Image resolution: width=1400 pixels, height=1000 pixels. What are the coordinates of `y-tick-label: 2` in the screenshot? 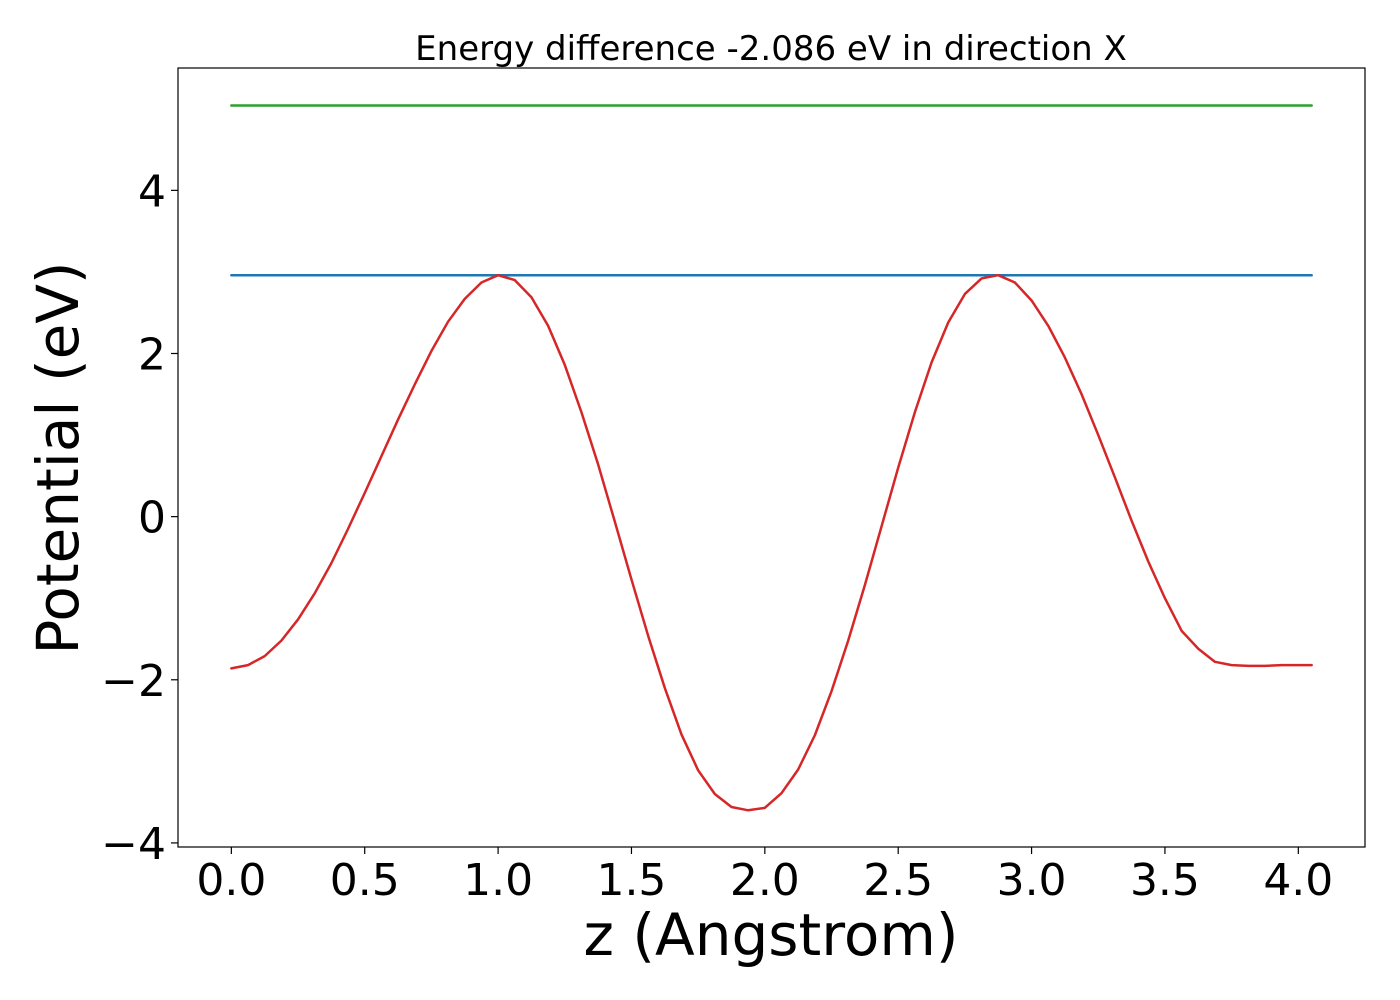 It's located at (152, 354).